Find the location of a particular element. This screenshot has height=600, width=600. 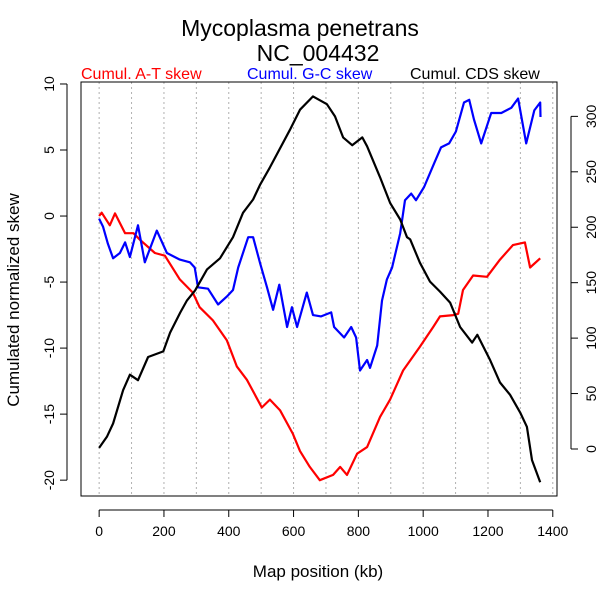

x-tick-label: 1400 is located at coordinates (552, 531).